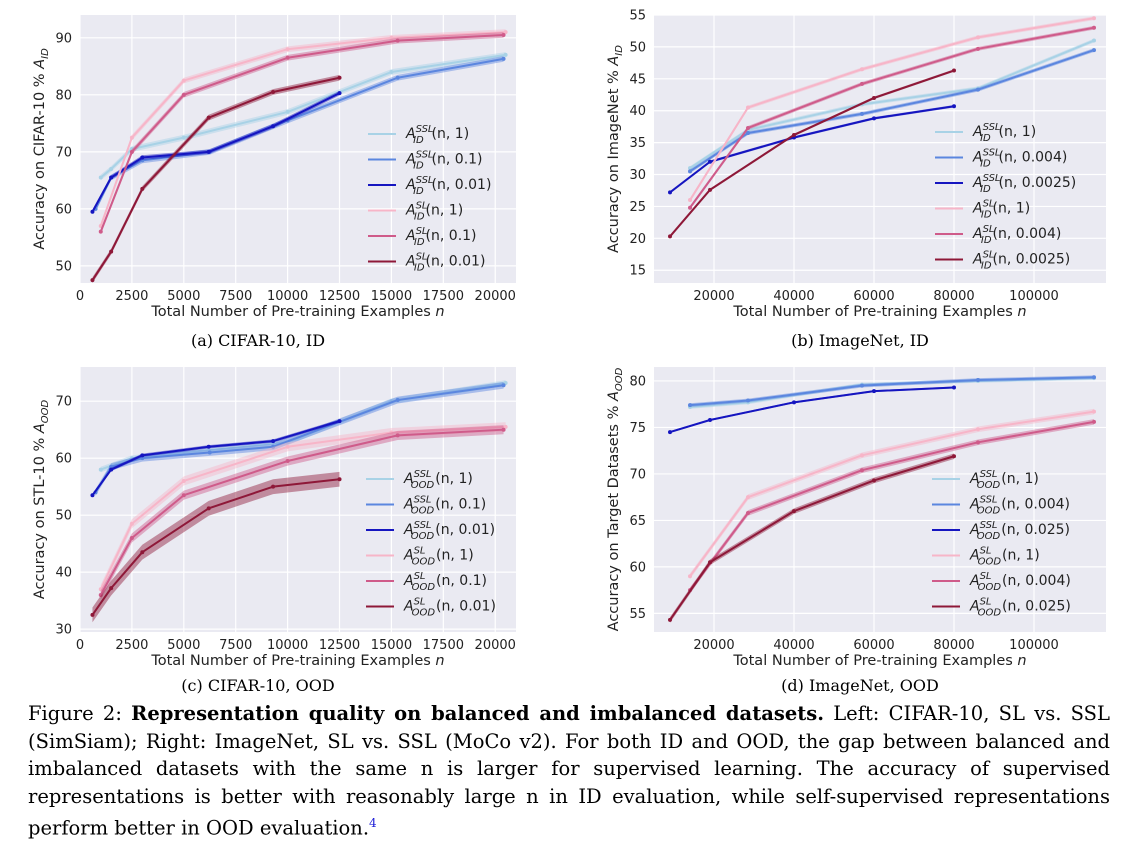 The height and width of the screenshot is (852, 1132). Describe the element at coordinates (637, 207) in the screenshot. I see `y-tick-label: 25` at that location.